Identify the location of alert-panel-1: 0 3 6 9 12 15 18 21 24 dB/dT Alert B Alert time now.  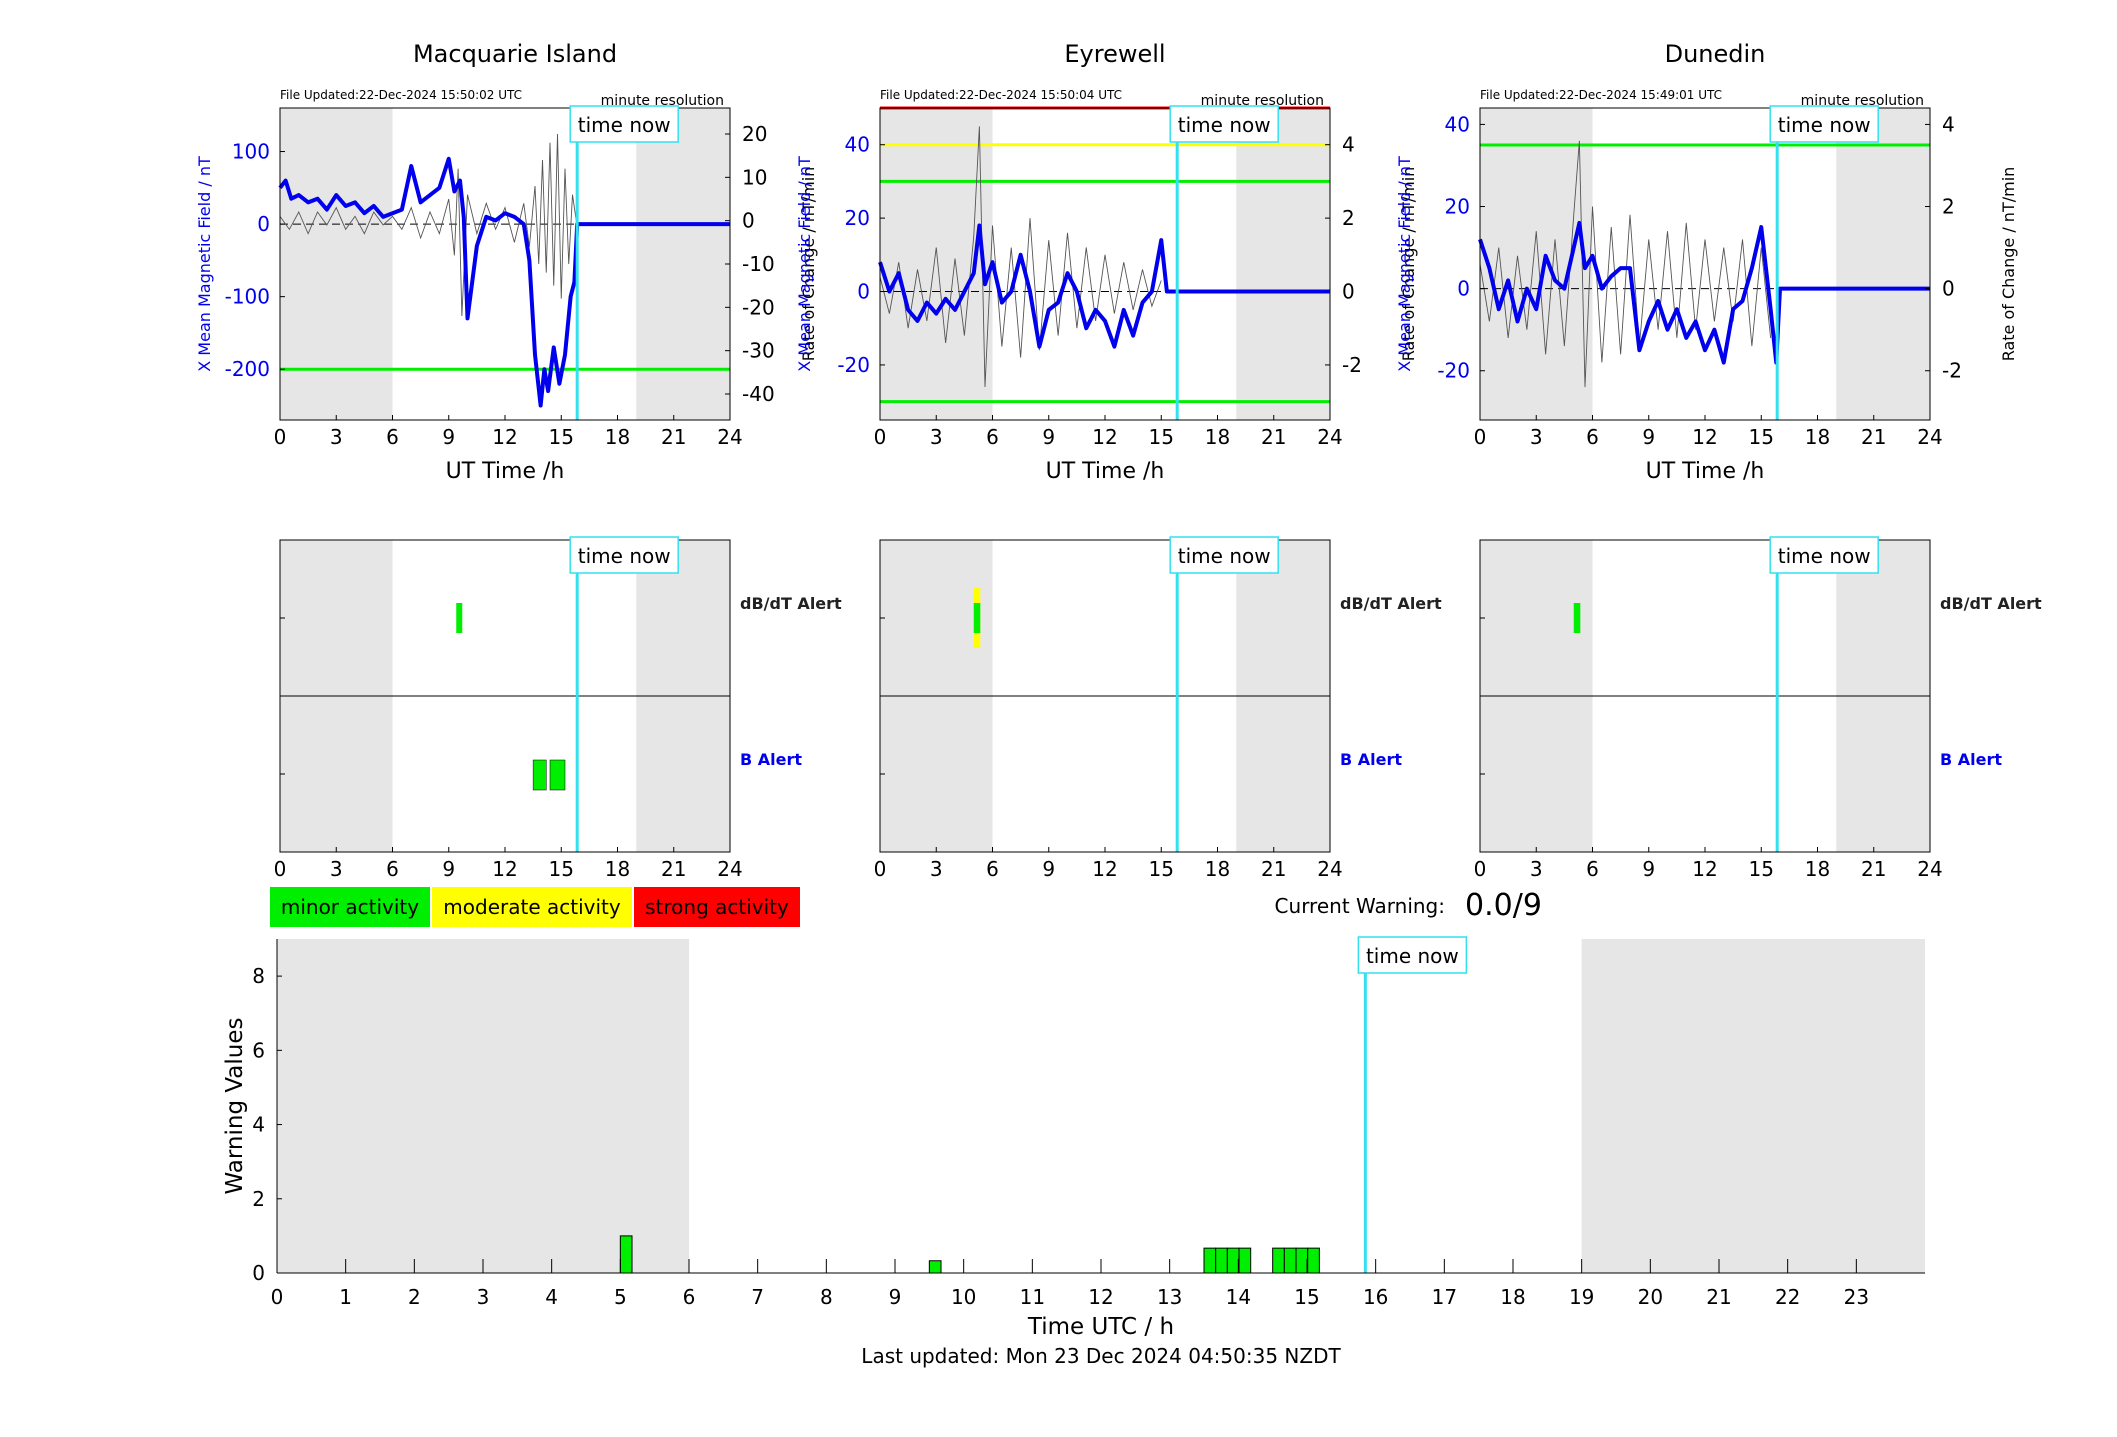
(1158, 708).